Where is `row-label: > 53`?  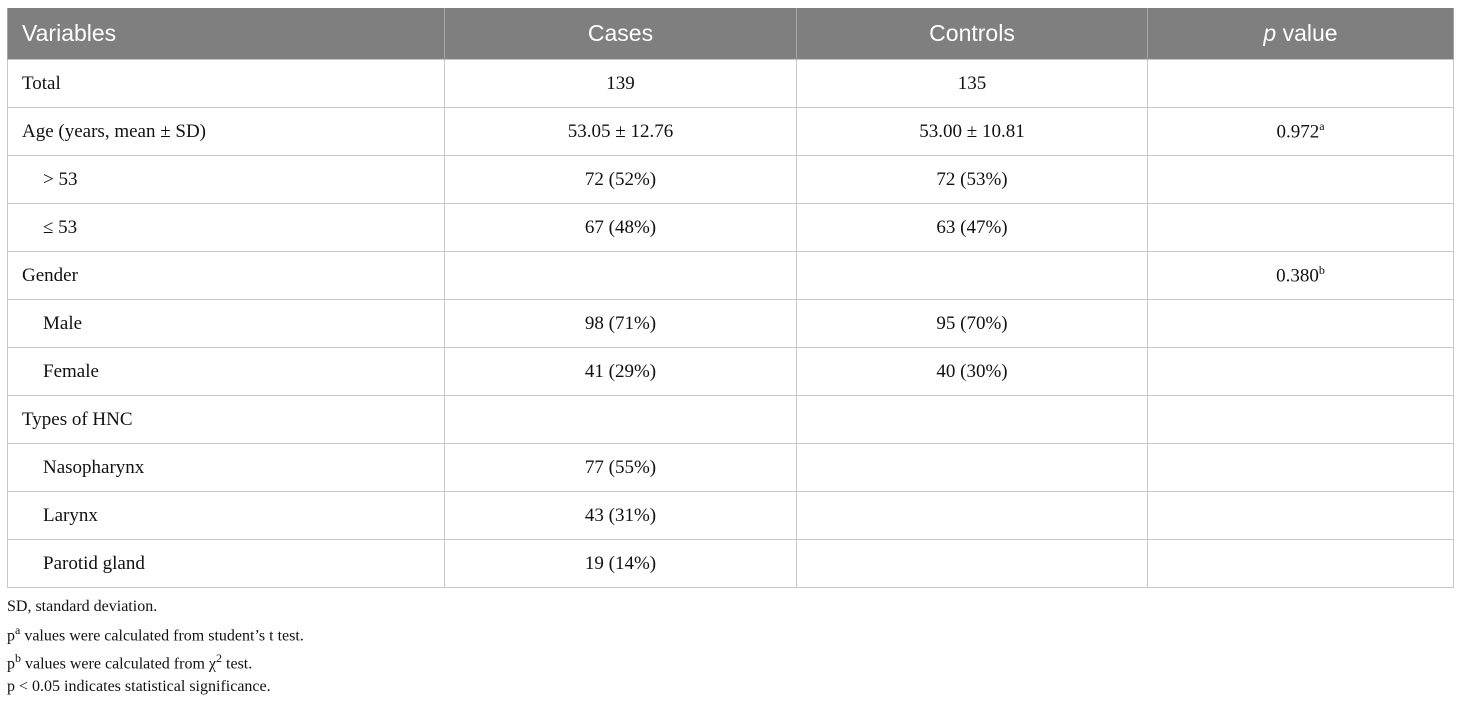
row-label: > 53 is located at coordinates (226, 179).